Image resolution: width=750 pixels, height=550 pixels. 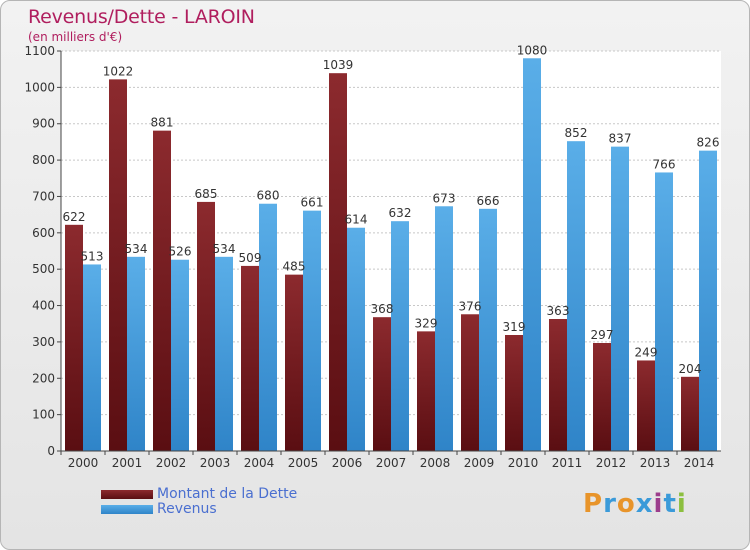 I want to click on logo-letter: o, so click(x=626, y=504).